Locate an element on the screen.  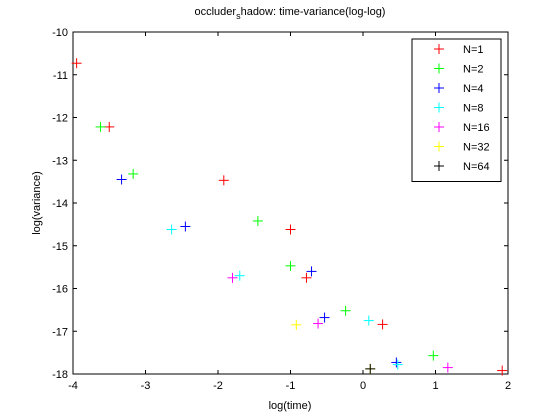
y-tick-label: -15 is located at coordinates (60, 247).